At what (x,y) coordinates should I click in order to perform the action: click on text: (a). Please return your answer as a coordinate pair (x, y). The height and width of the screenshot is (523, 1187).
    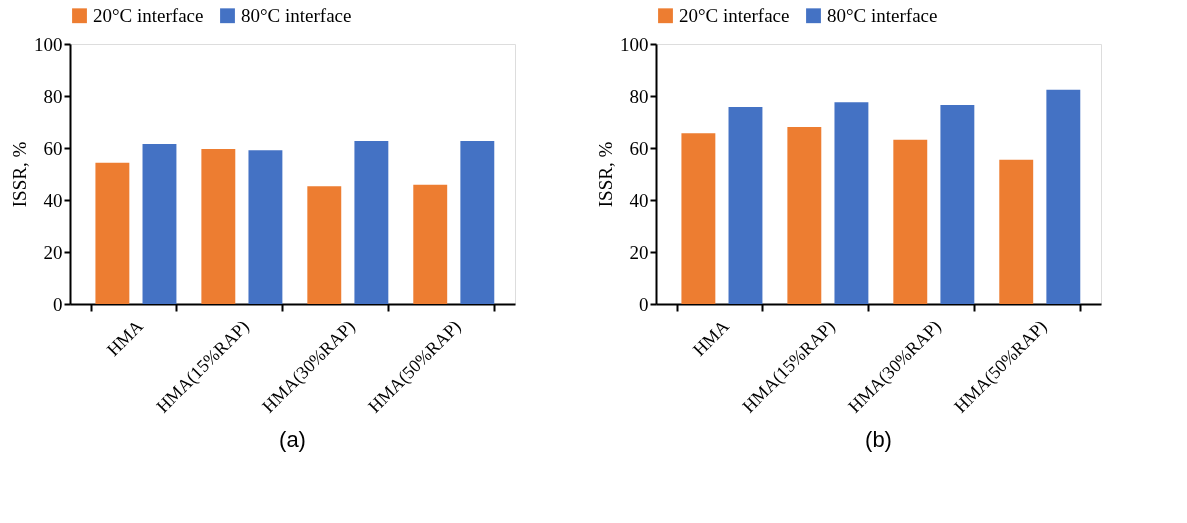
    Looking at the image, I should click on (292, 439).